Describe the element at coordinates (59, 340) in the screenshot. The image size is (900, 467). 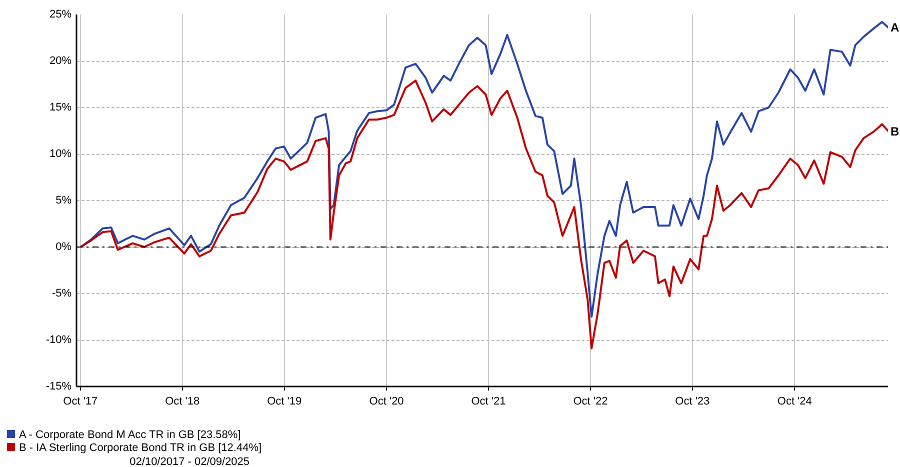
I see `y-tick-label: -10%` at that location.